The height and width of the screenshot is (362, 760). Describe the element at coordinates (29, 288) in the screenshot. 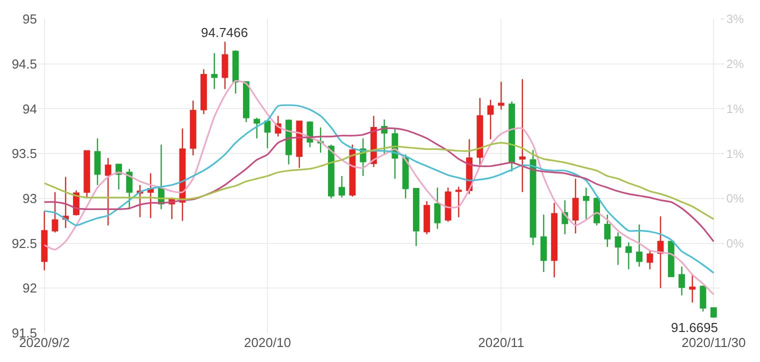

I see `y-tick-label: 92` at that location.